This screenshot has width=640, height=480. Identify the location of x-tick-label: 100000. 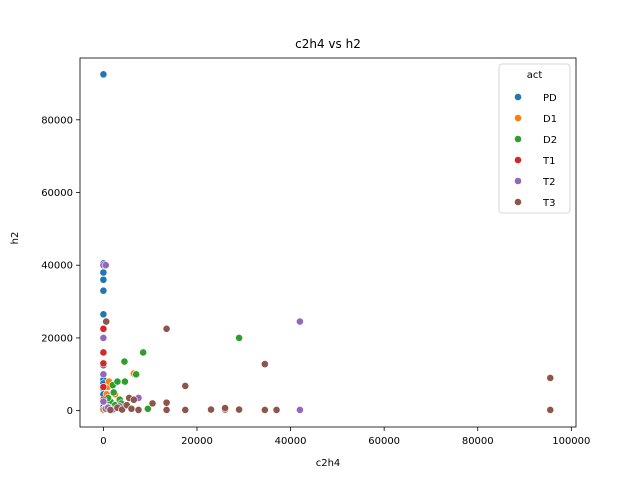
(571, 441).